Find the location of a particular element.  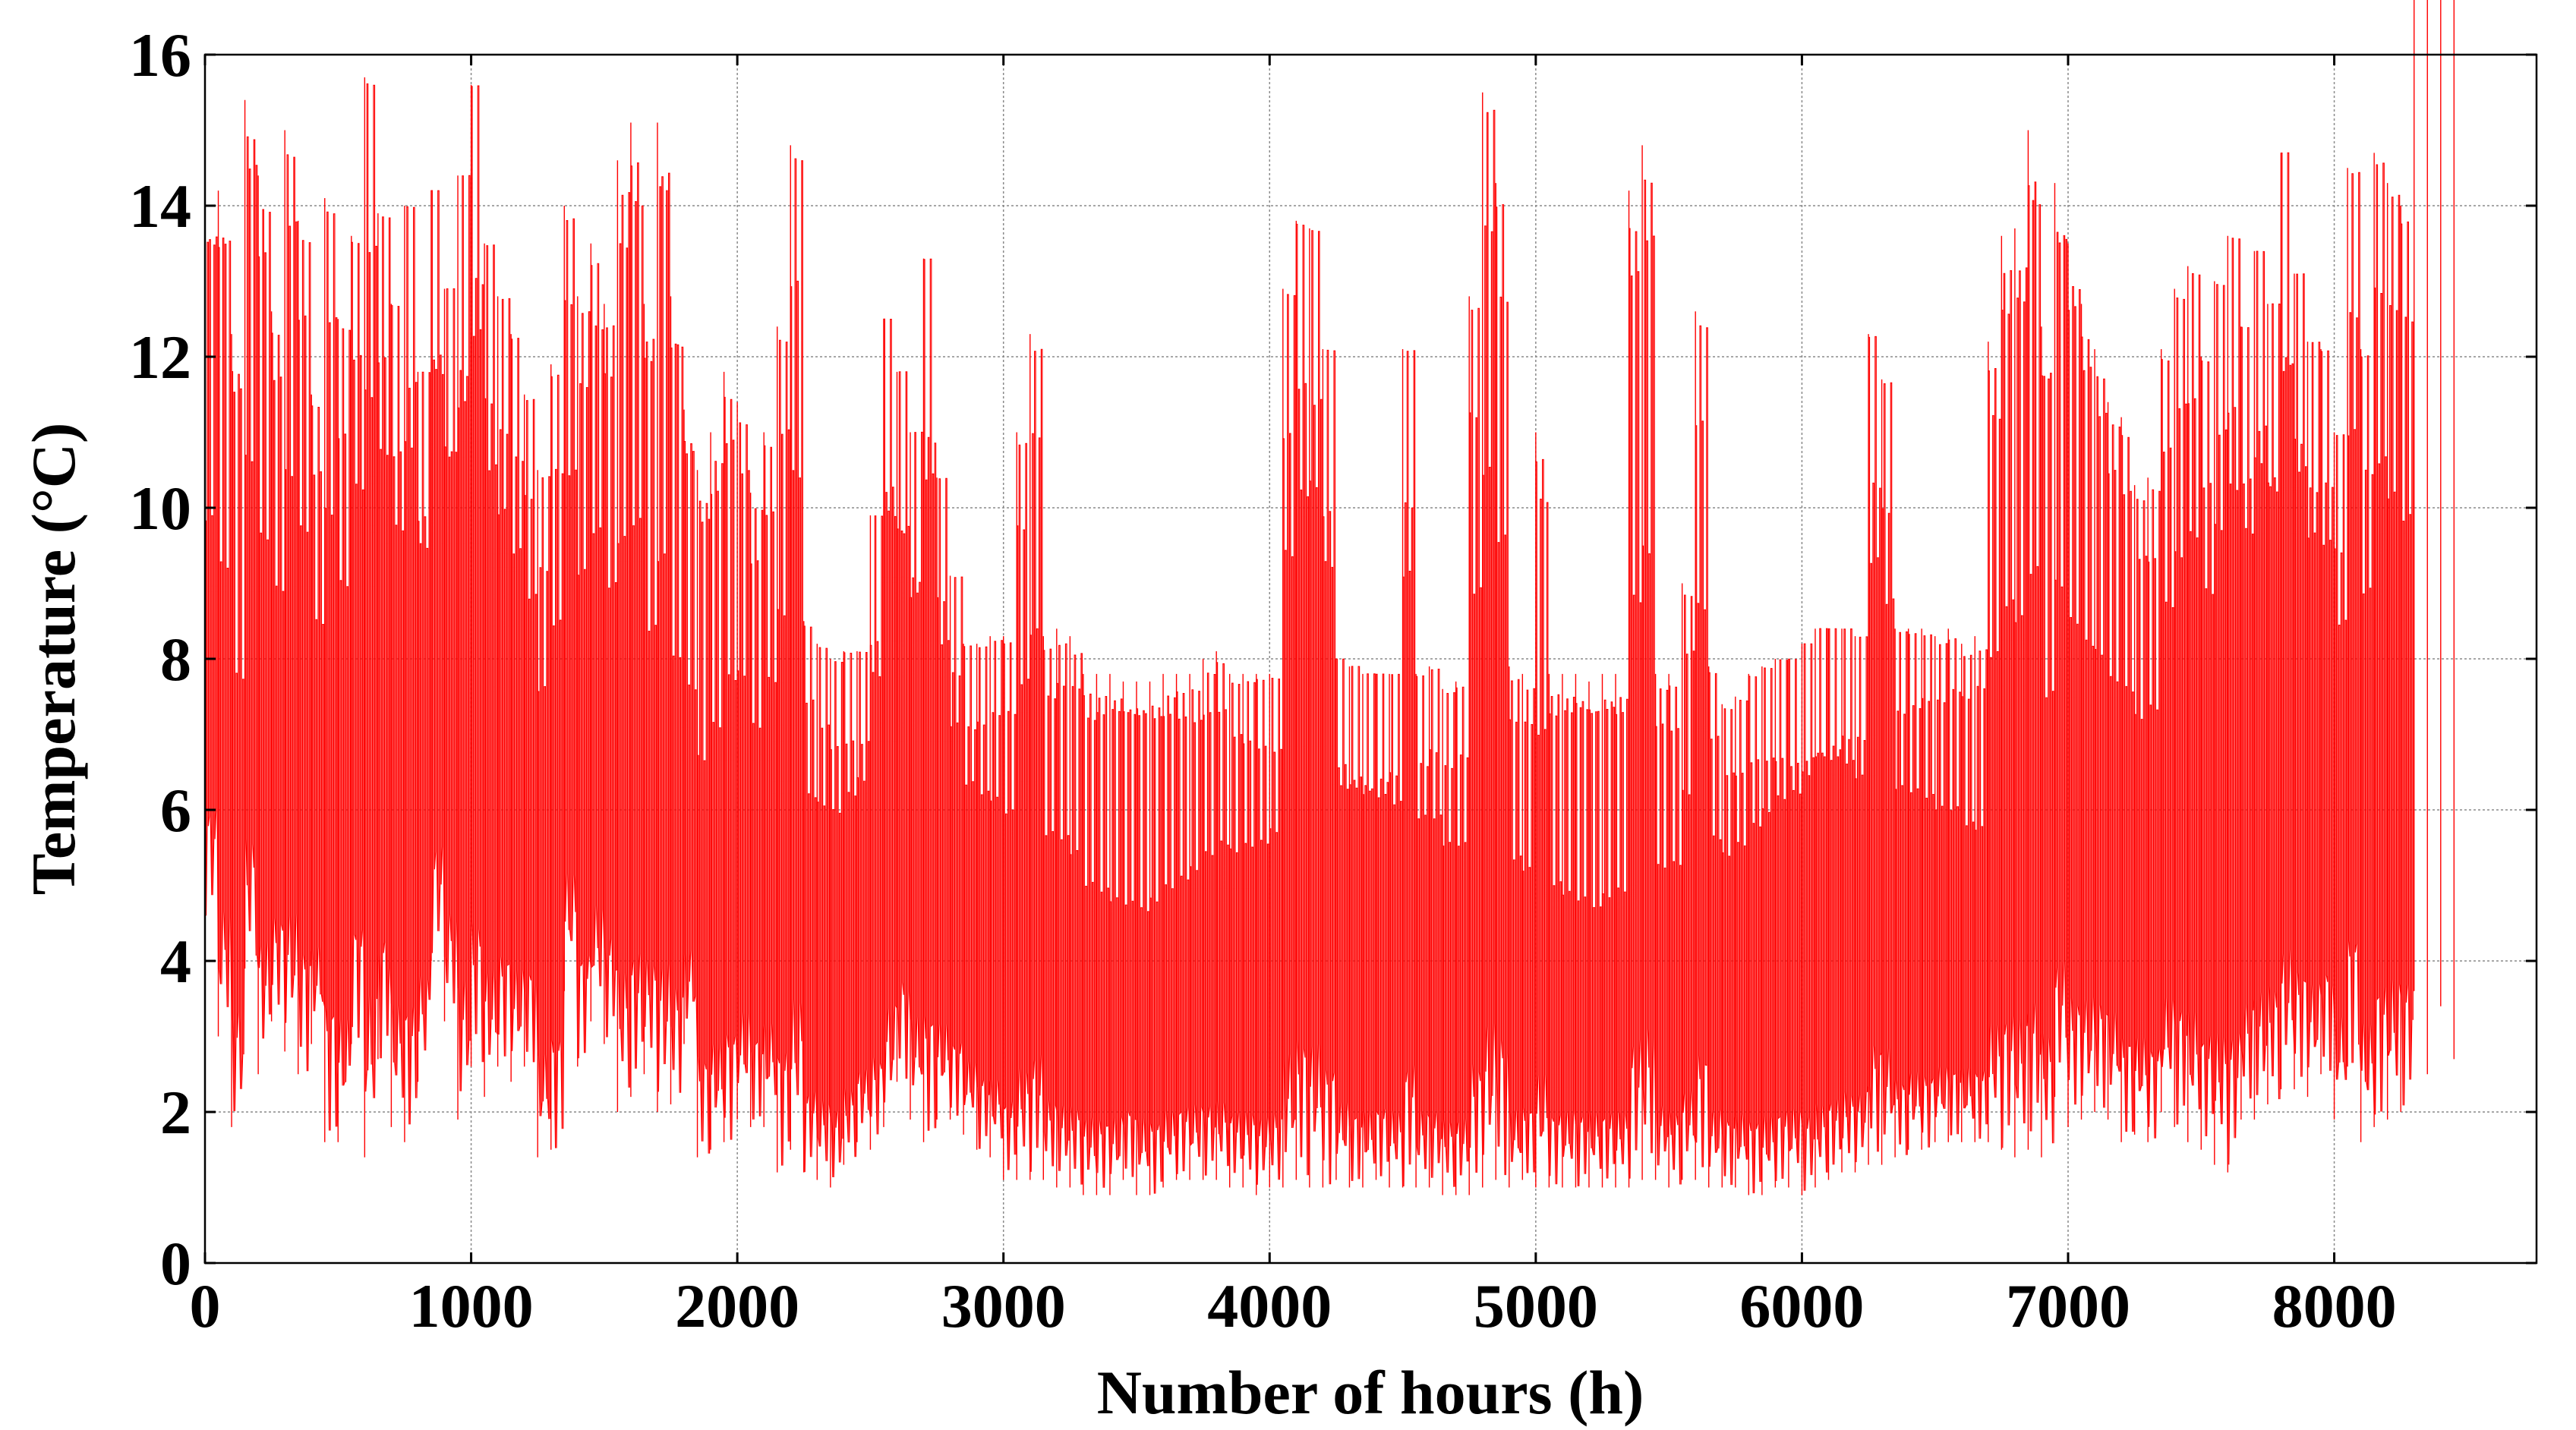

x-tick-label: 2000 is located at coordinates (737, 1306).